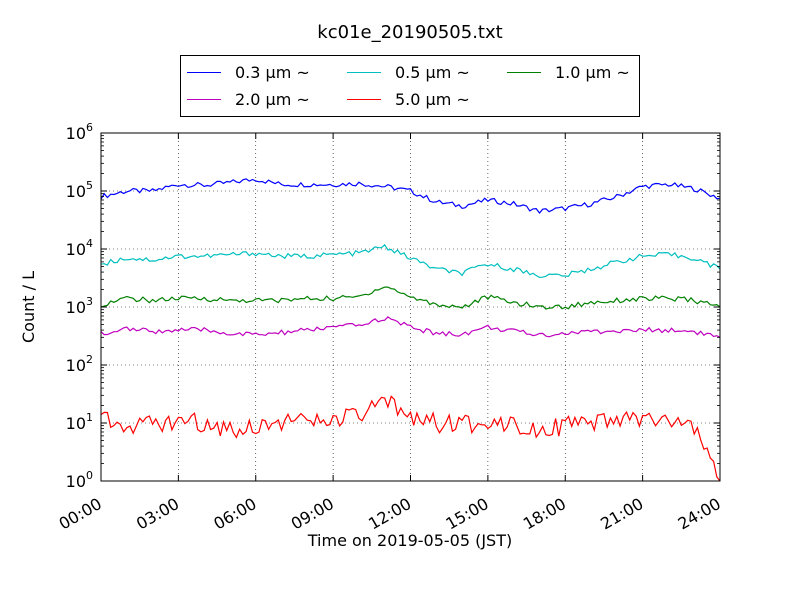 Image resolution: width=800 pixels, height=600 pixels. I want to click on legend-label: 5.0 μm ~, so click(432, 99).